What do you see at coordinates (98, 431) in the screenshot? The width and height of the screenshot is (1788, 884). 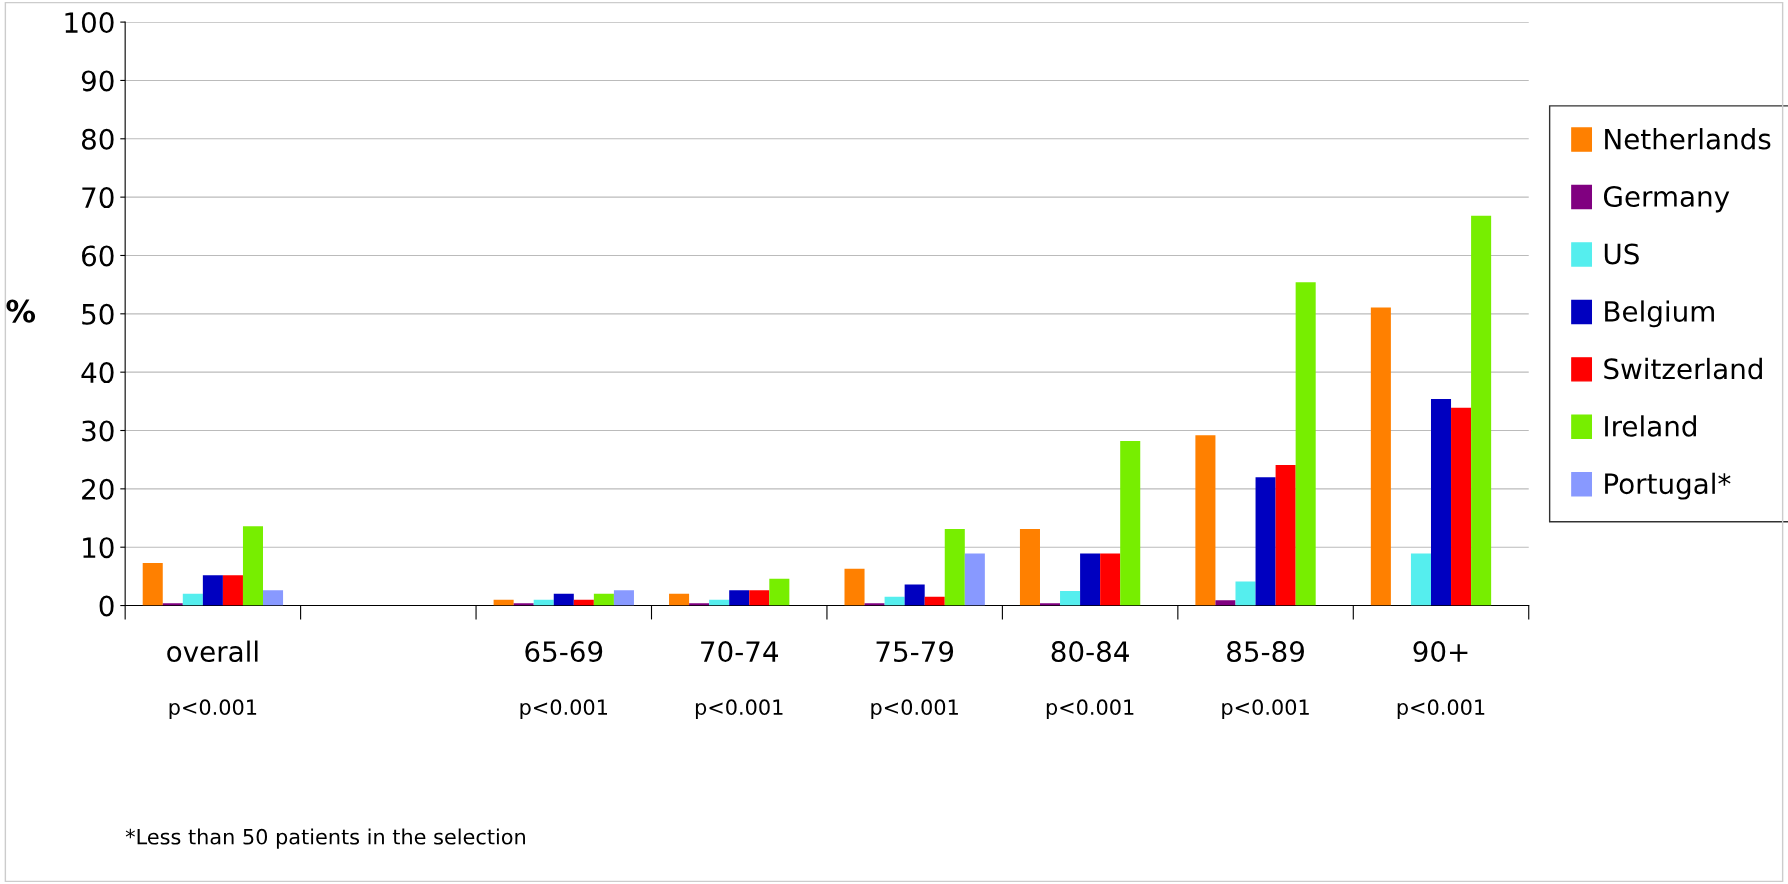 I see `y-tick-label: 30` at bounding box center [98, 431].